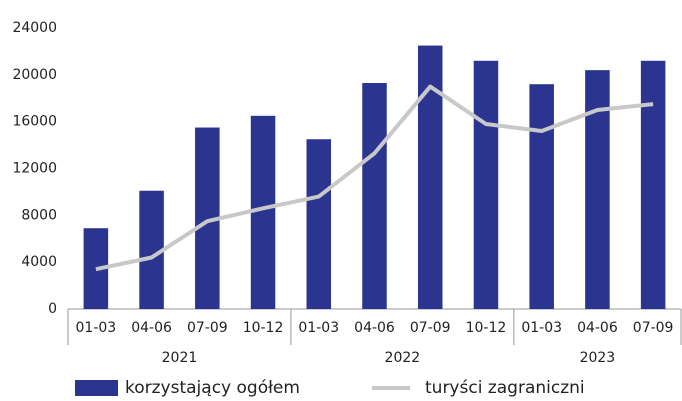  I want to click on y-tick-label: 4000, so click(39, 262).